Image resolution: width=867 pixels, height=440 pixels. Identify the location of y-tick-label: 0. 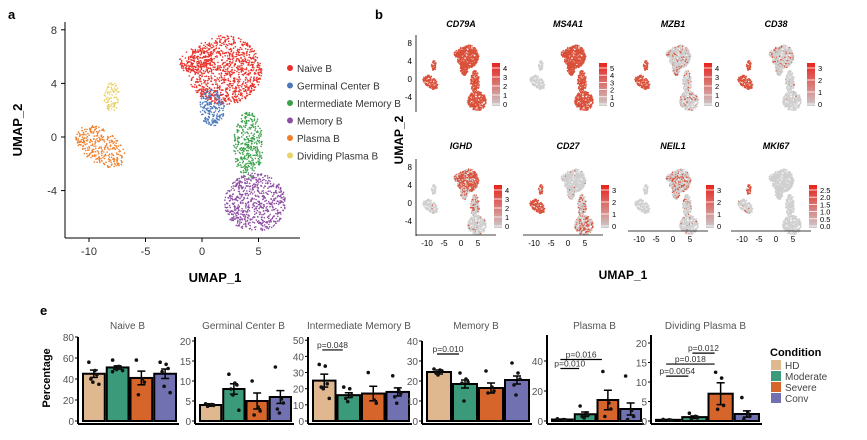
(410, 79).